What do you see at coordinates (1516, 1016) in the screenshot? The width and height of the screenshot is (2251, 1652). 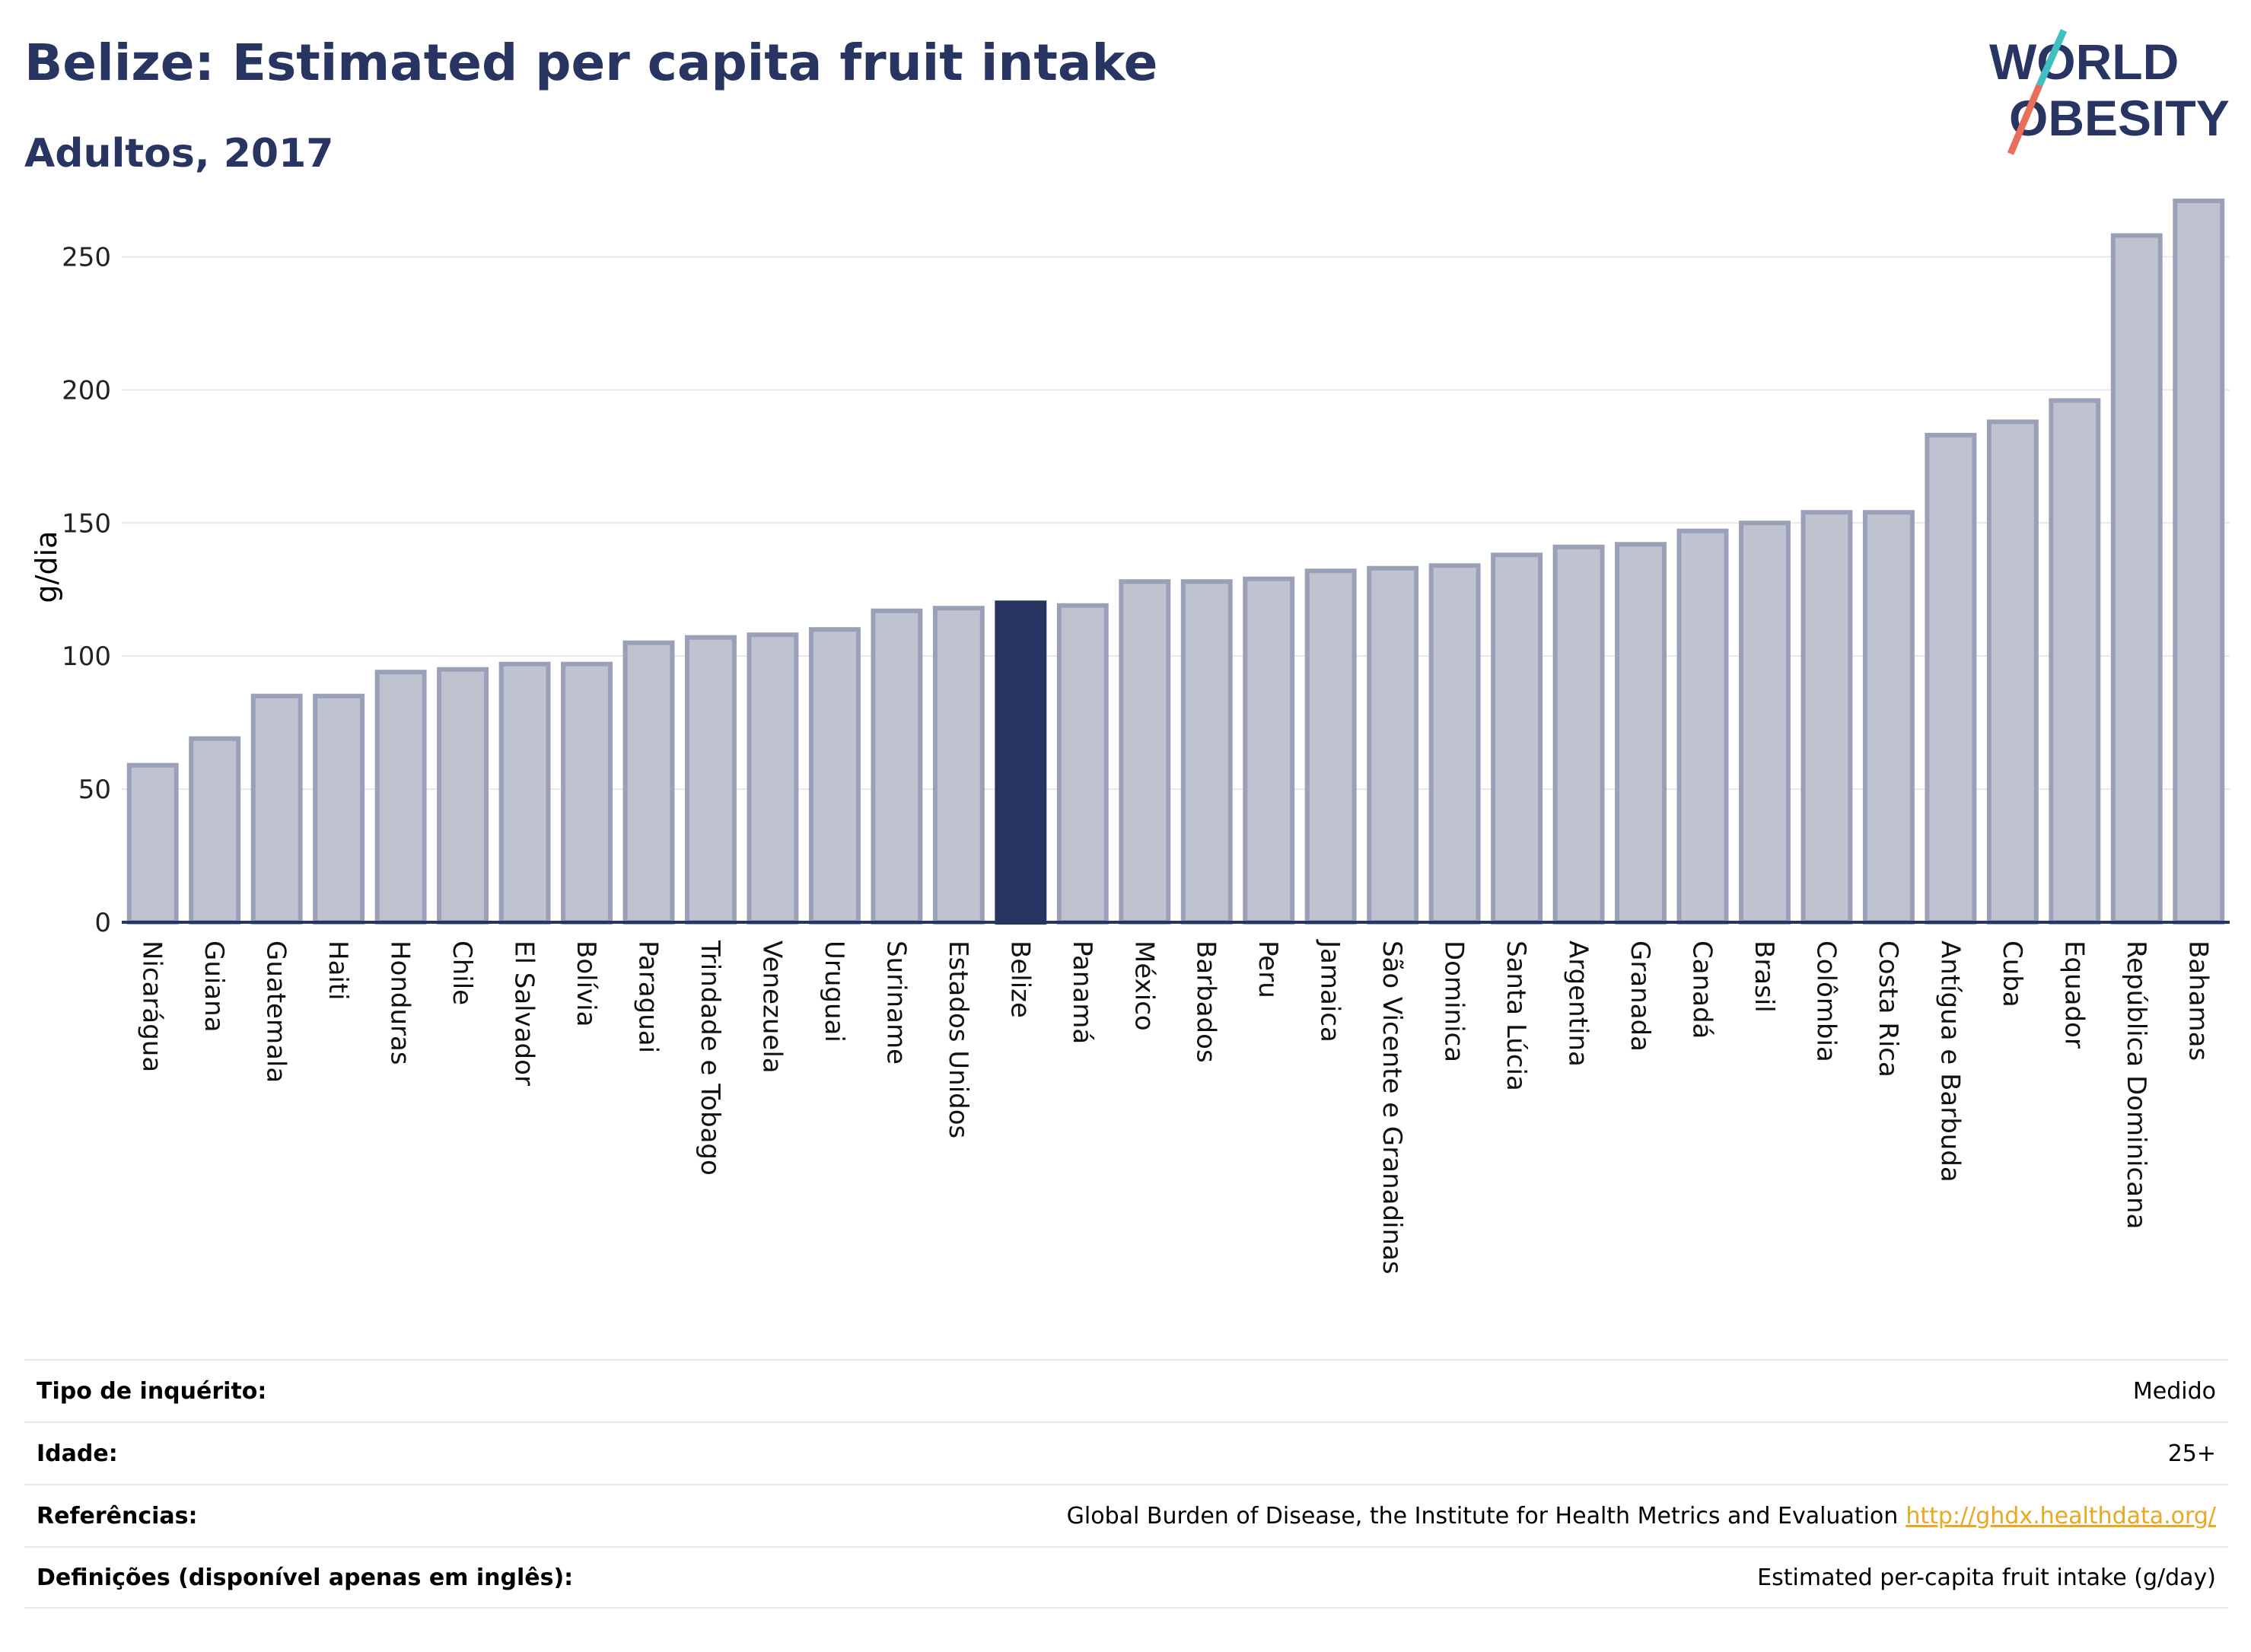 I see `x-tick-label: Santa Lúcia` at bounding box center [1516, 1016].